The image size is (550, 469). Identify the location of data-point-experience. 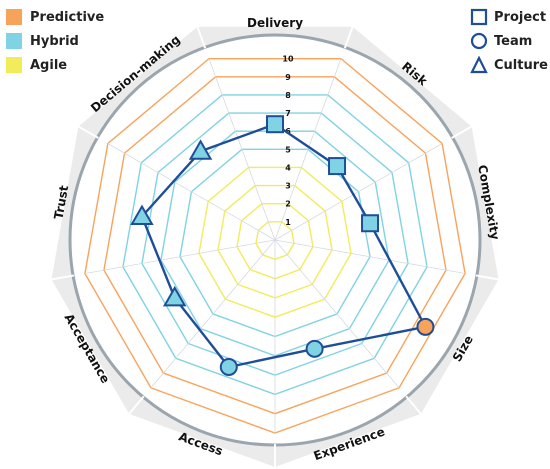
(314, 348).